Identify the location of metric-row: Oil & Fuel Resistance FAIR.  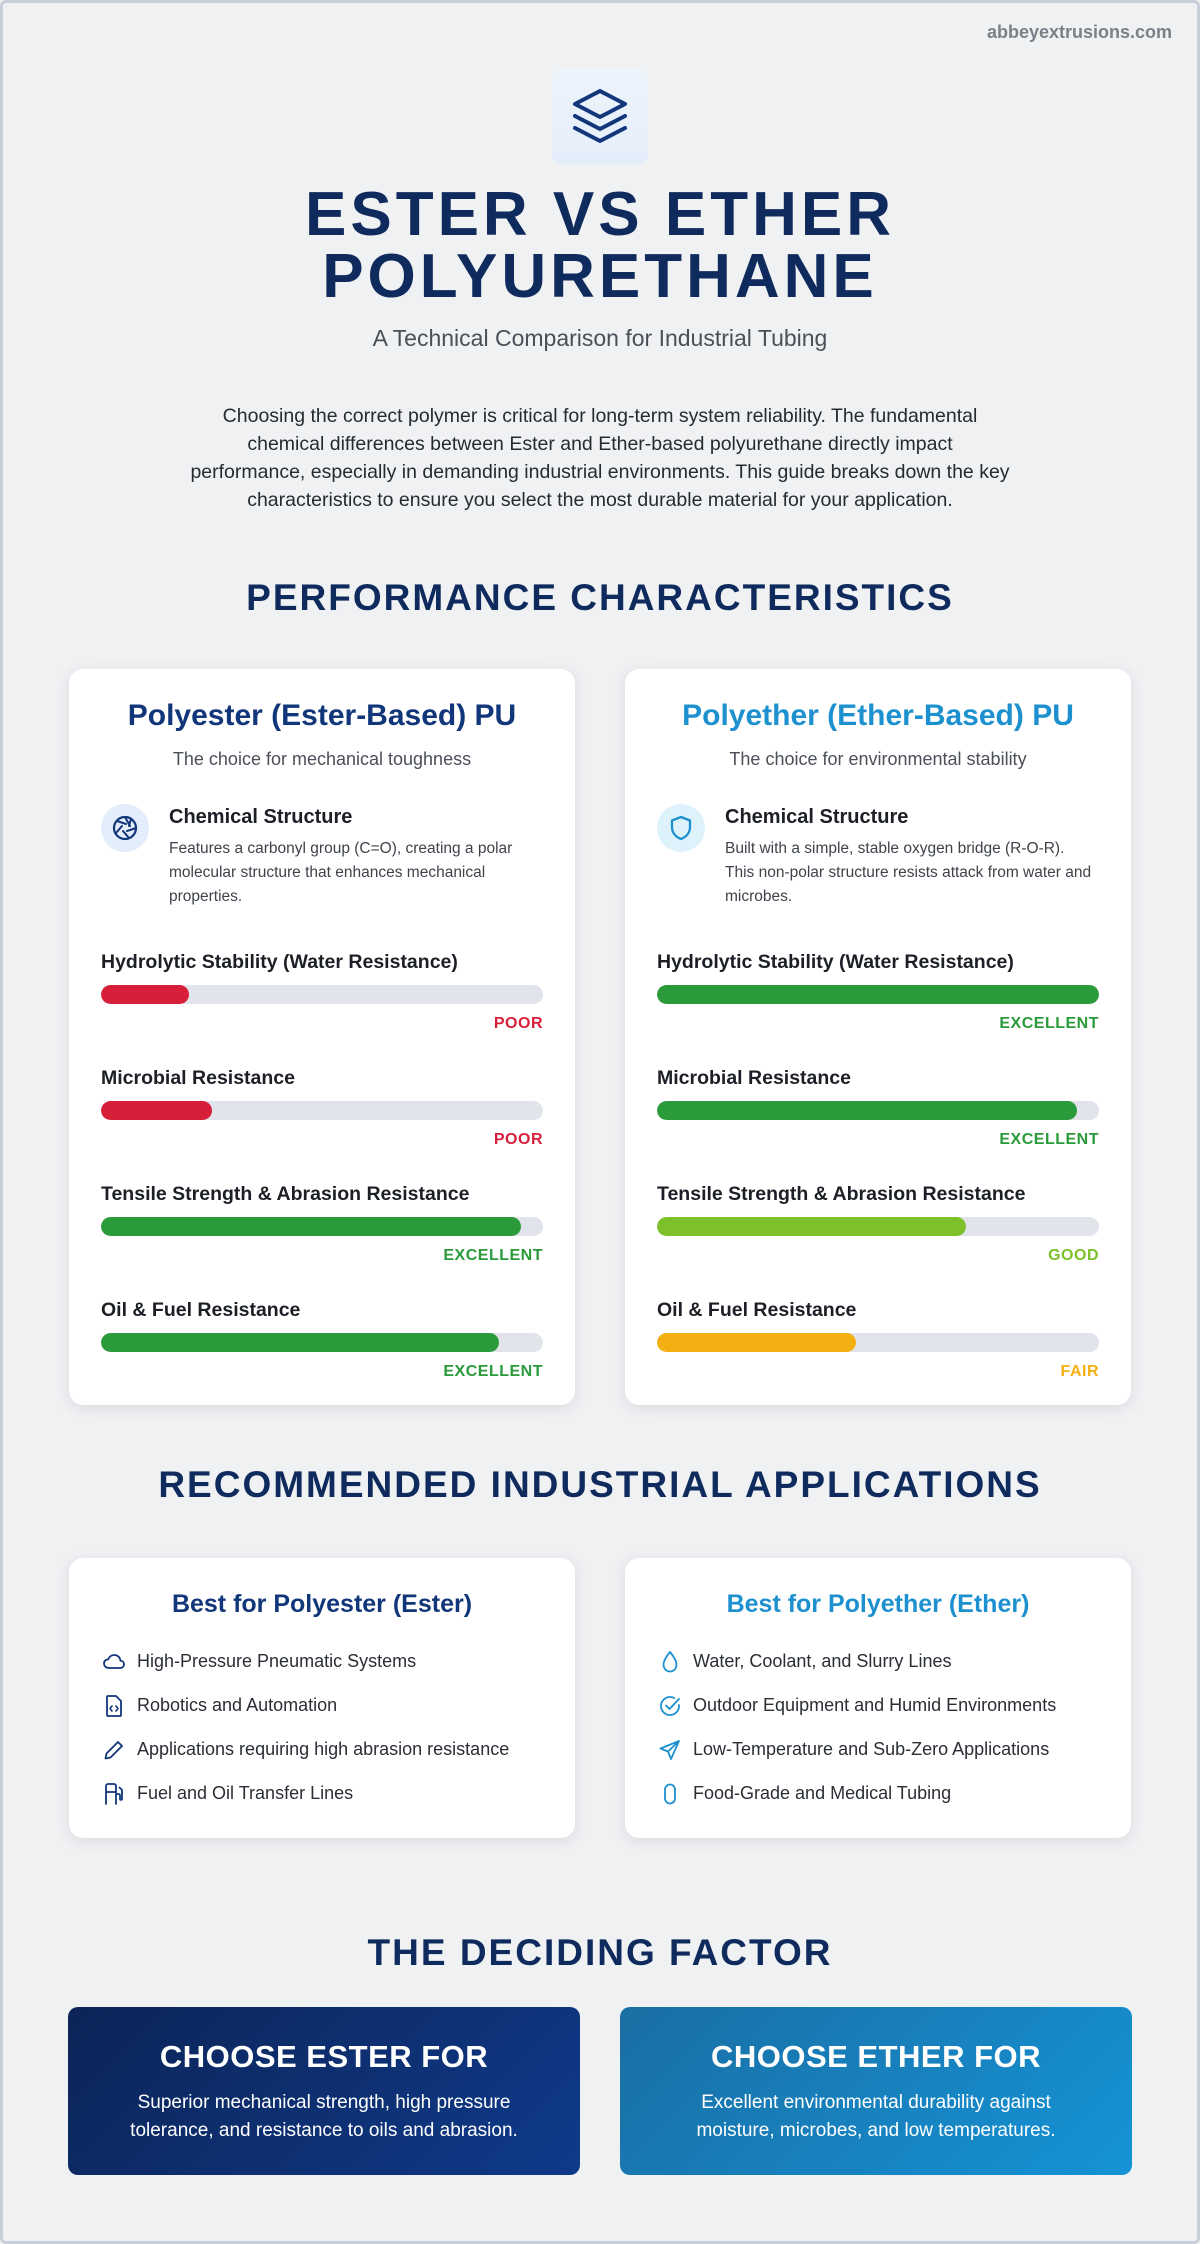
(878, 1344).